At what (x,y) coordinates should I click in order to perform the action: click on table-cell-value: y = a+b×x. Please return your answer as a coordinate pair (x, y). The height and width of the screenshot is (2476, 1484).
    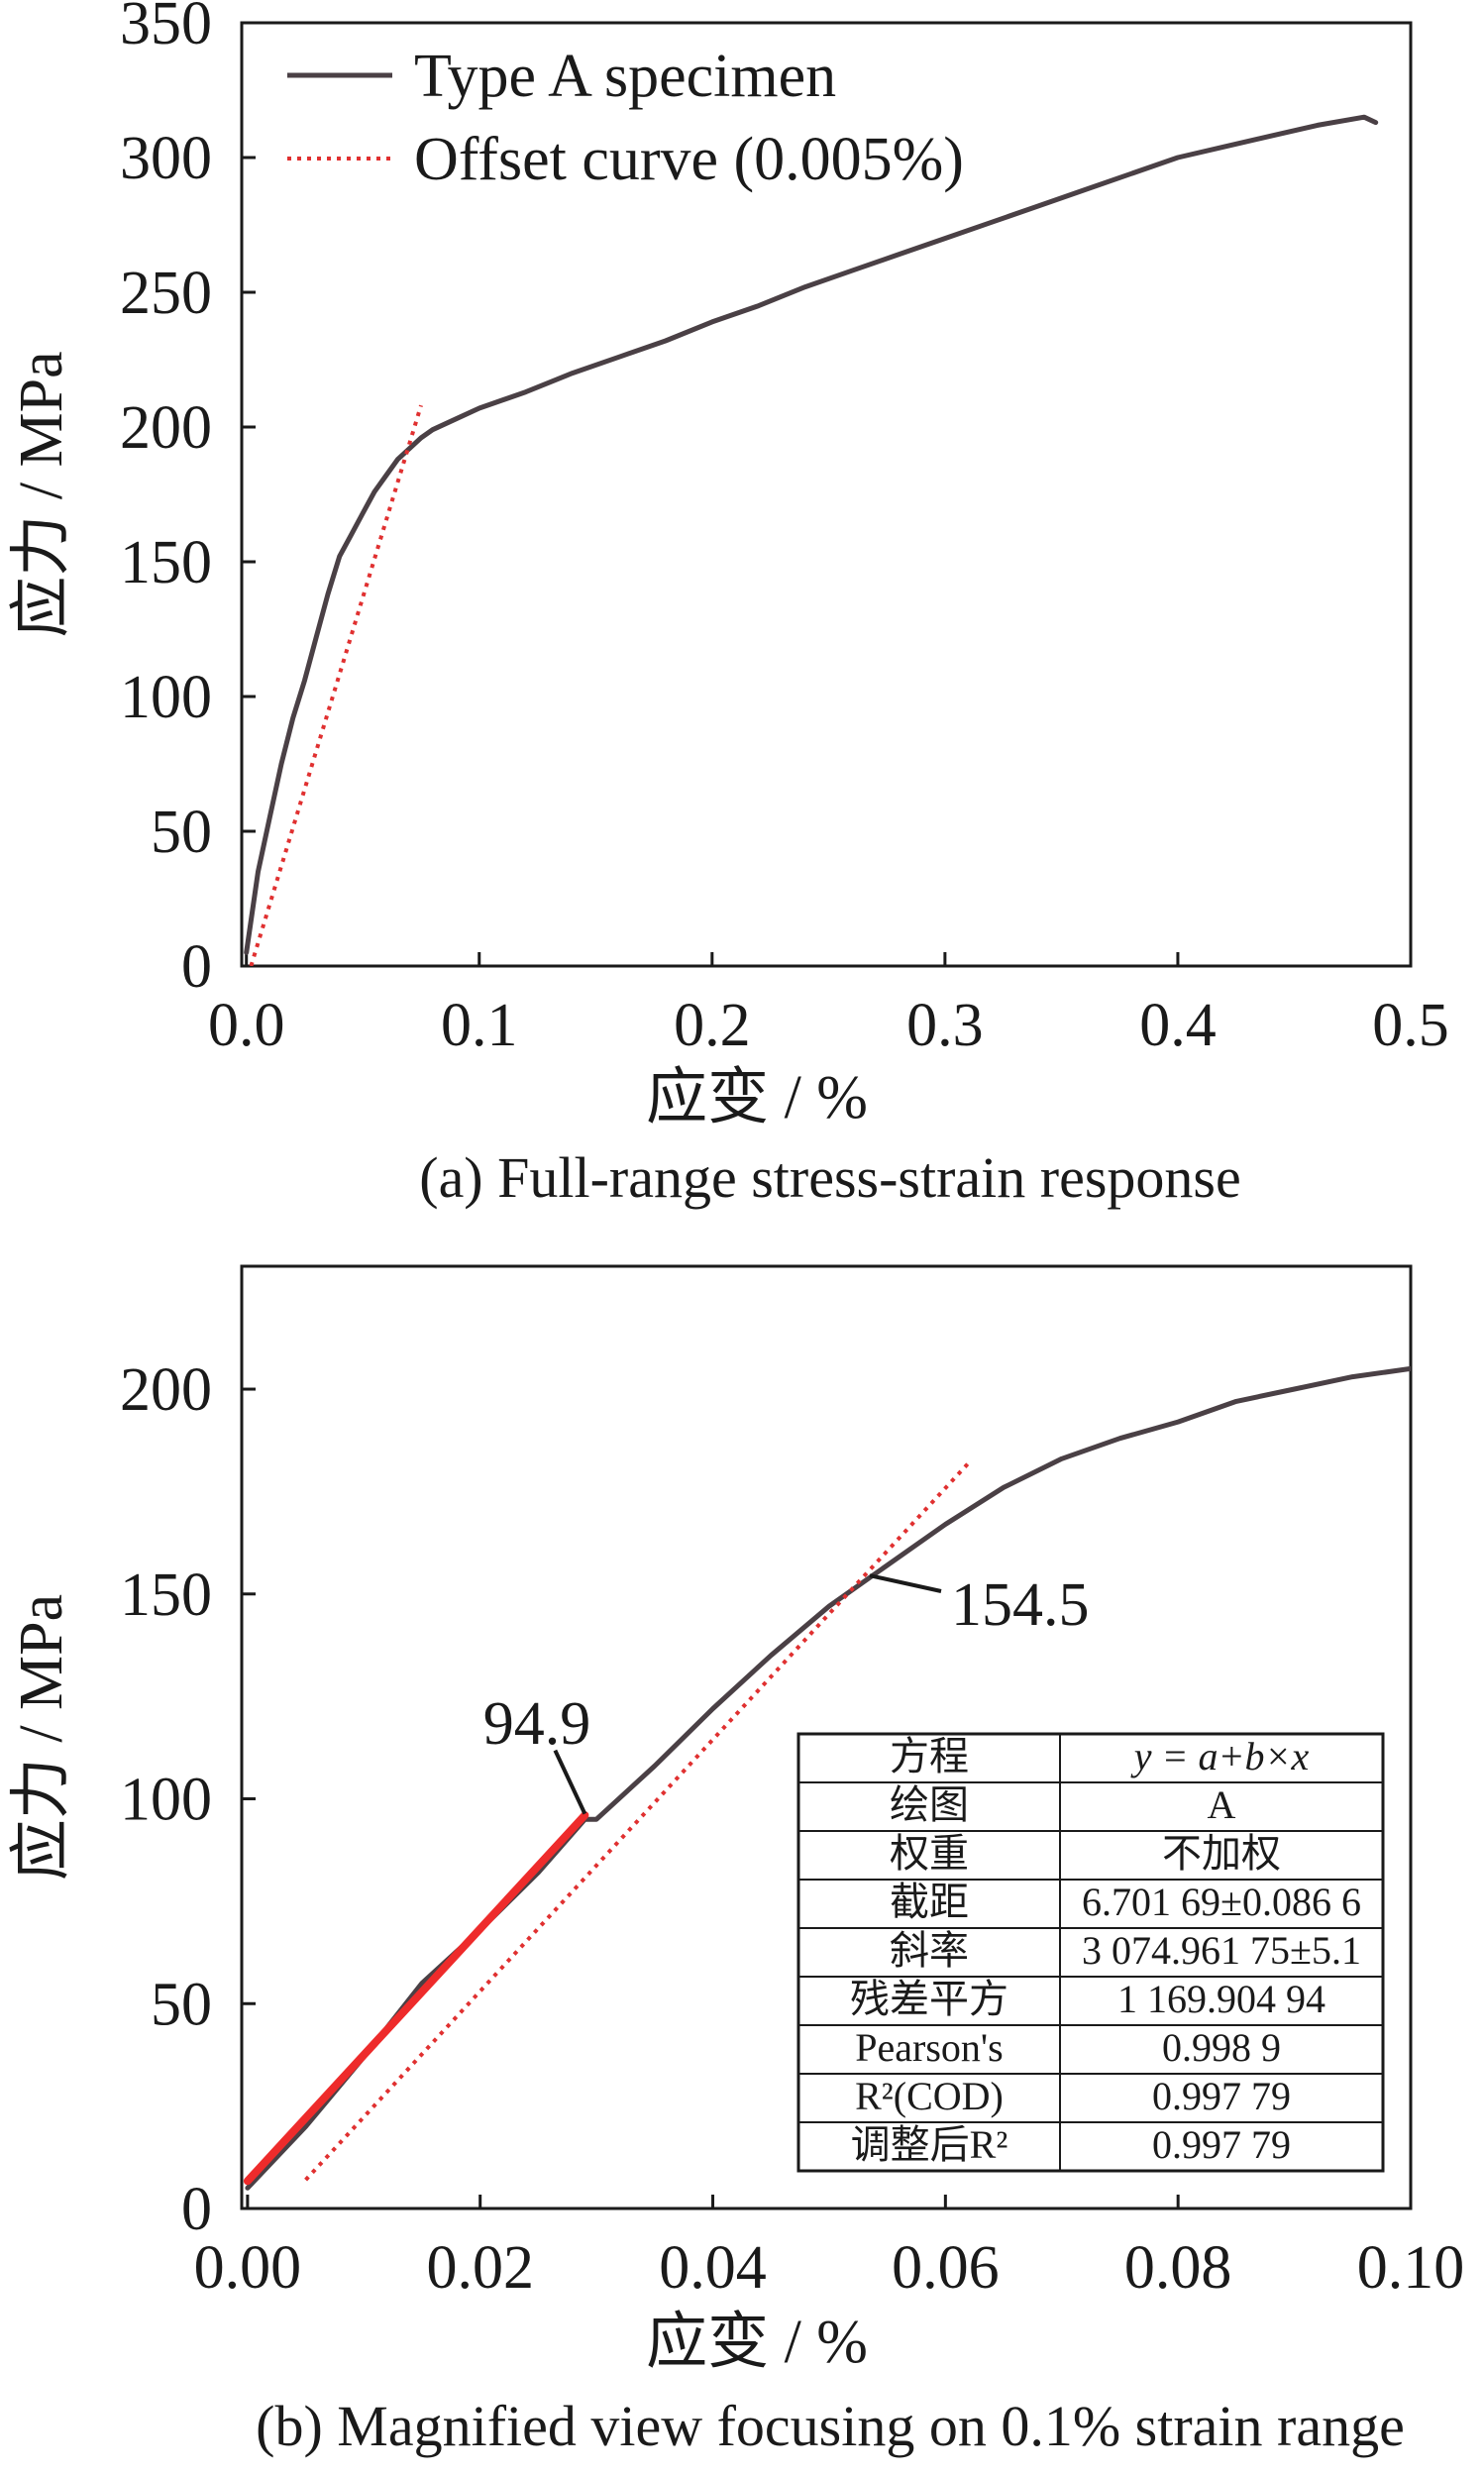
    Looking at the image, I should click on (1220, 1756).